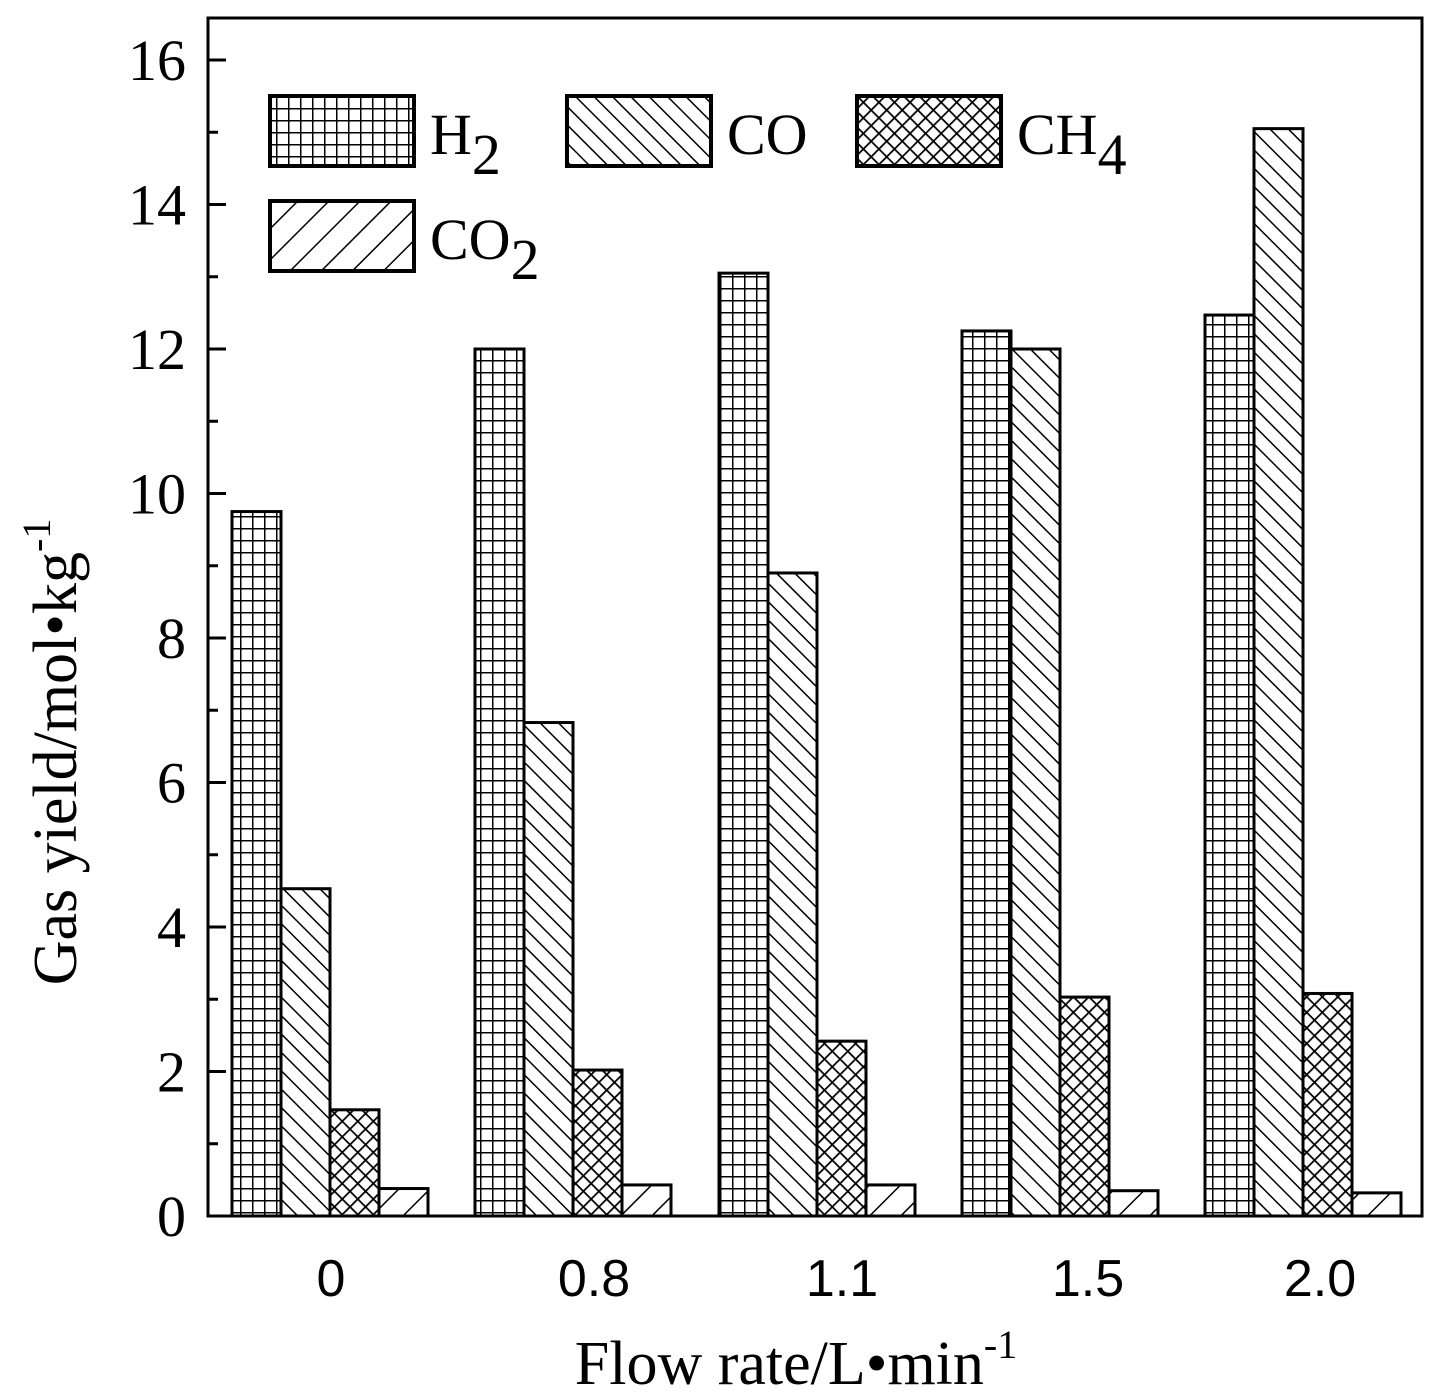 Image resolution: width=1444 pixels, height=1400 pixels. I want to click on bar-co-2.0, so click(1278, 672).